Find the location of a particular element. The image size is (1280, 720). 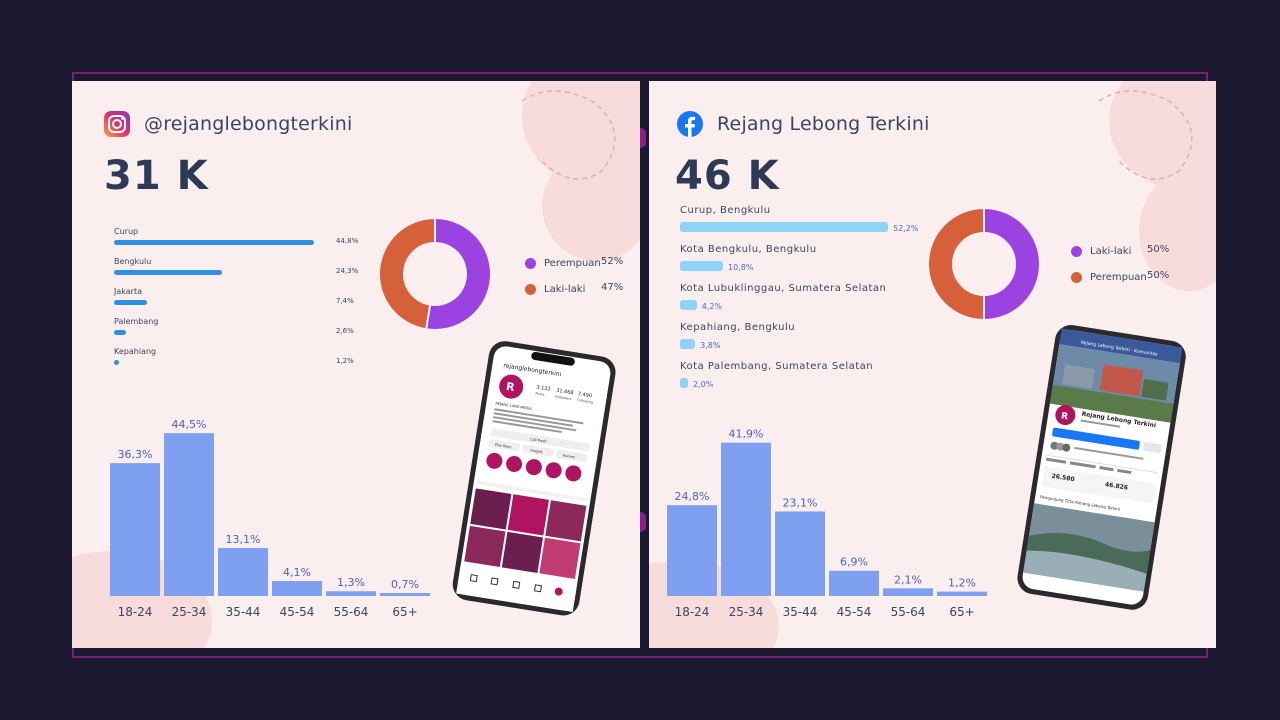

facebook-icon is located at coordinates (690, 124).